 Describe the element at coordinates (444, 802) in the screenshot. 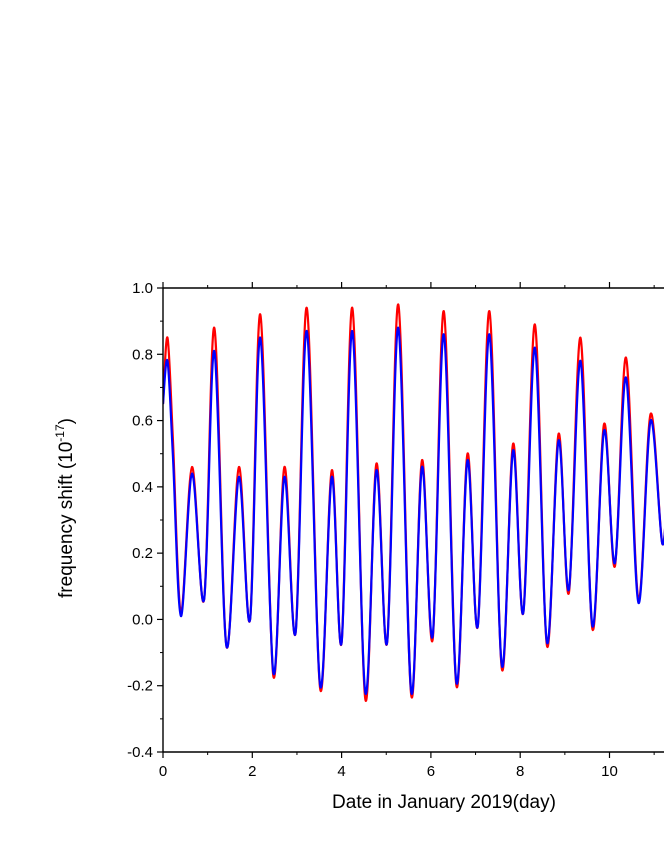

I see `x-axis-title: Date in January 2019(day)` at that location.